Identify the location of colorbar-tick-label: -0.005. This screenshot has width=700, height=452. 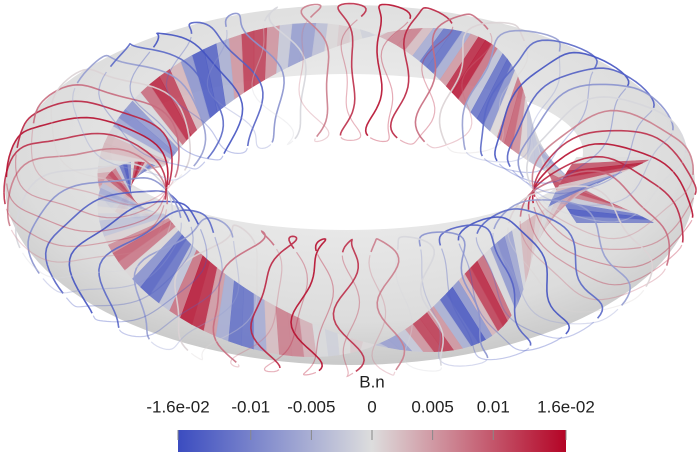
(311, 406).